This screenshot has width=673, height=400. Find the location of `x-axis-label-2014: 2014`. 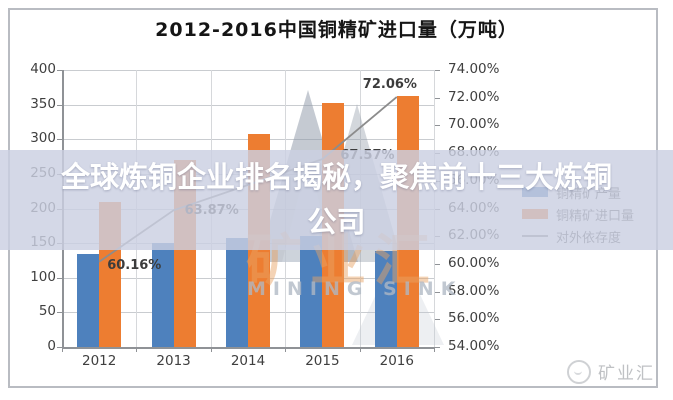

x-axis-label-2014: 2014 is located at coordinates (248, 361).